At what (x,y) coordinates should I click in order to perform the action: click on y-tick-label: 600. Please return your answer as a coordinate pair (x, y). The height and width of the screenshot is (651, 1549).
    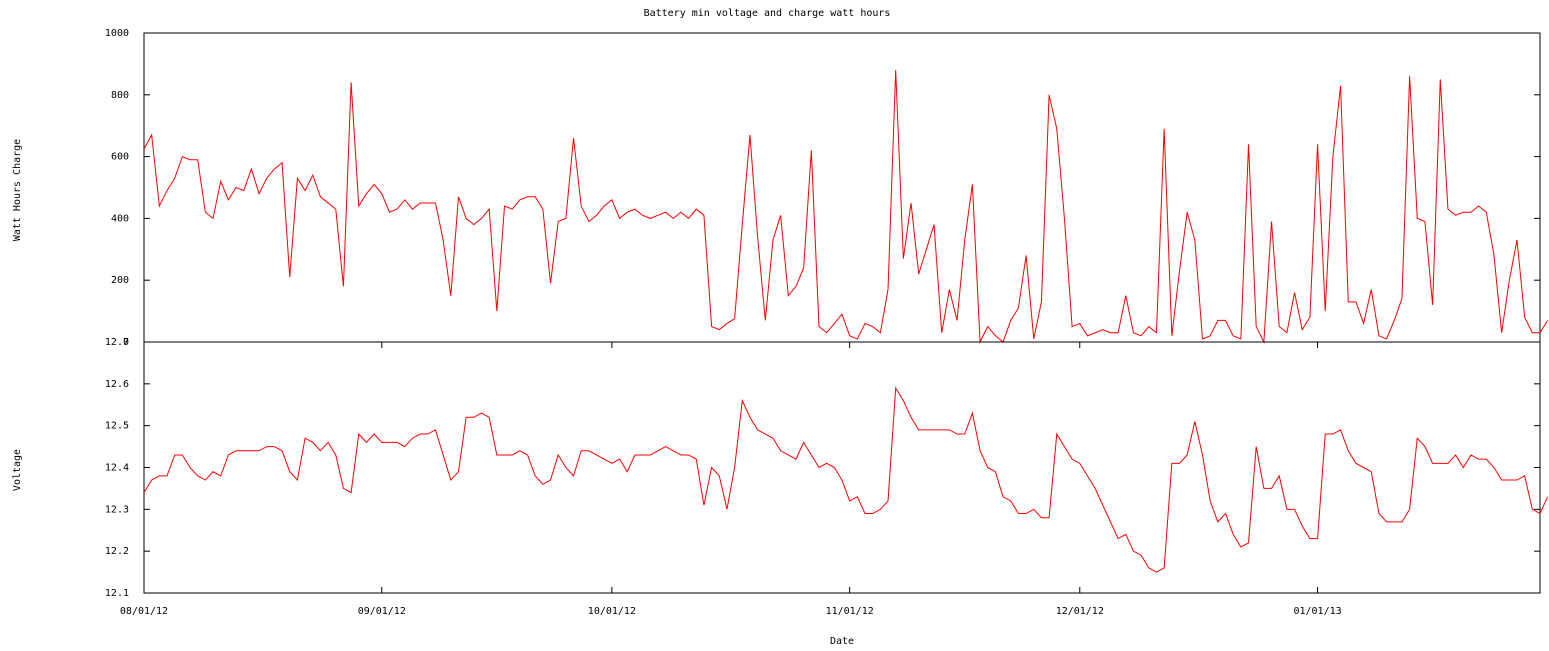
    Looking at the image, I should click on (120, 157).